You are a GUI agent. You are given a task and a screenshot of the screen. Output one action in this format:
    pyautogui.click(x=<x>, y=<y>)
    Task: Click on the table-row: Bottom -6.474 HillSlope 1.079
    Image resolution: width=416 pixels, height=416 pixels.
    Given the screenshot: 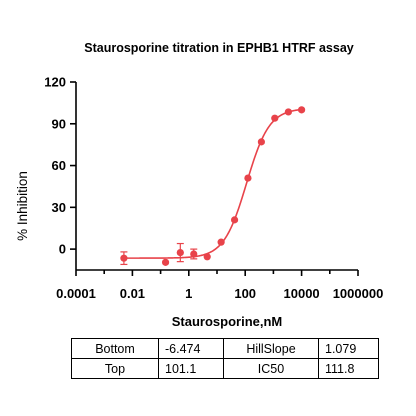 What is the action you would take?
    pyautogui.click(x=225, y=348)
    